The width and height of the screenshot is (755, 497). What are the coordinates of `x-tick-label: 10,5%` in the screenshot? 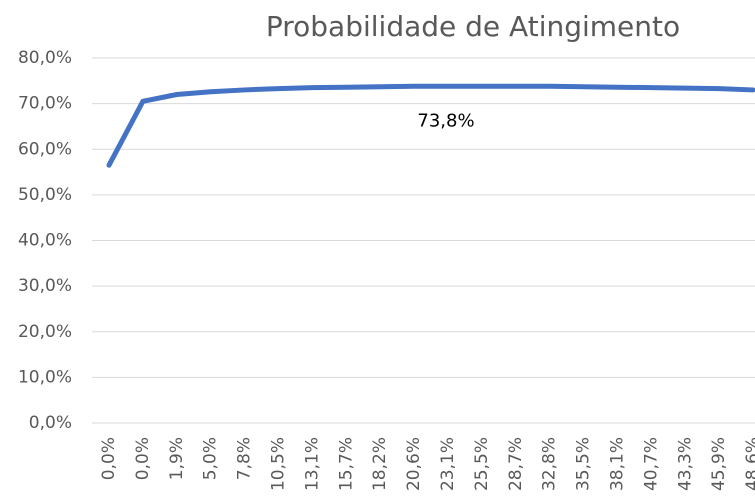 It's located at (279, 464).